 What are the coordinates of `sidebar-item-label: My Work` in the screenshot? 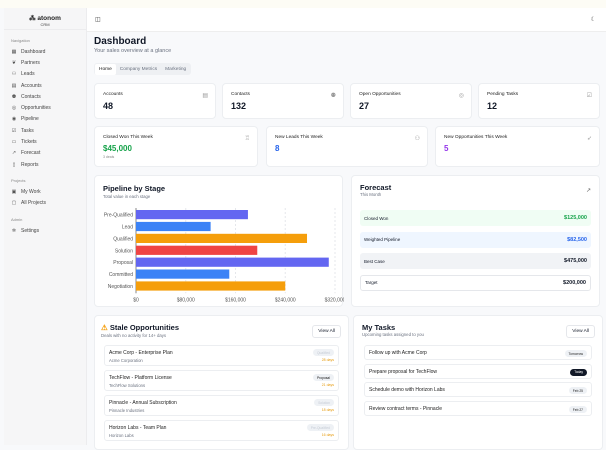 It's located at (31, 191).